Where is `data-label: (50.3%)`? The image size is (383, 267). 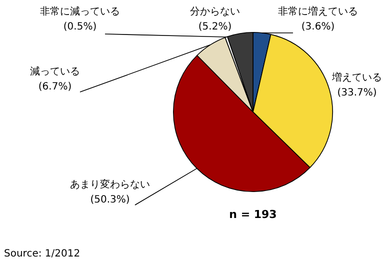
data-label: (50.3%) is located at coordinates (110, 200).